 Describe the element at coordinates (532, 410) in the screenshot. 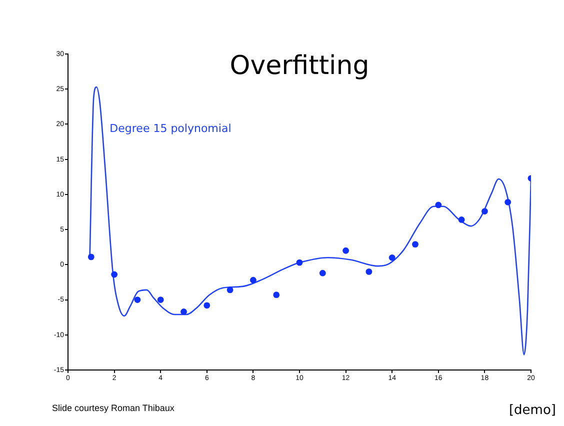

I see `text: [demo]` at that location.